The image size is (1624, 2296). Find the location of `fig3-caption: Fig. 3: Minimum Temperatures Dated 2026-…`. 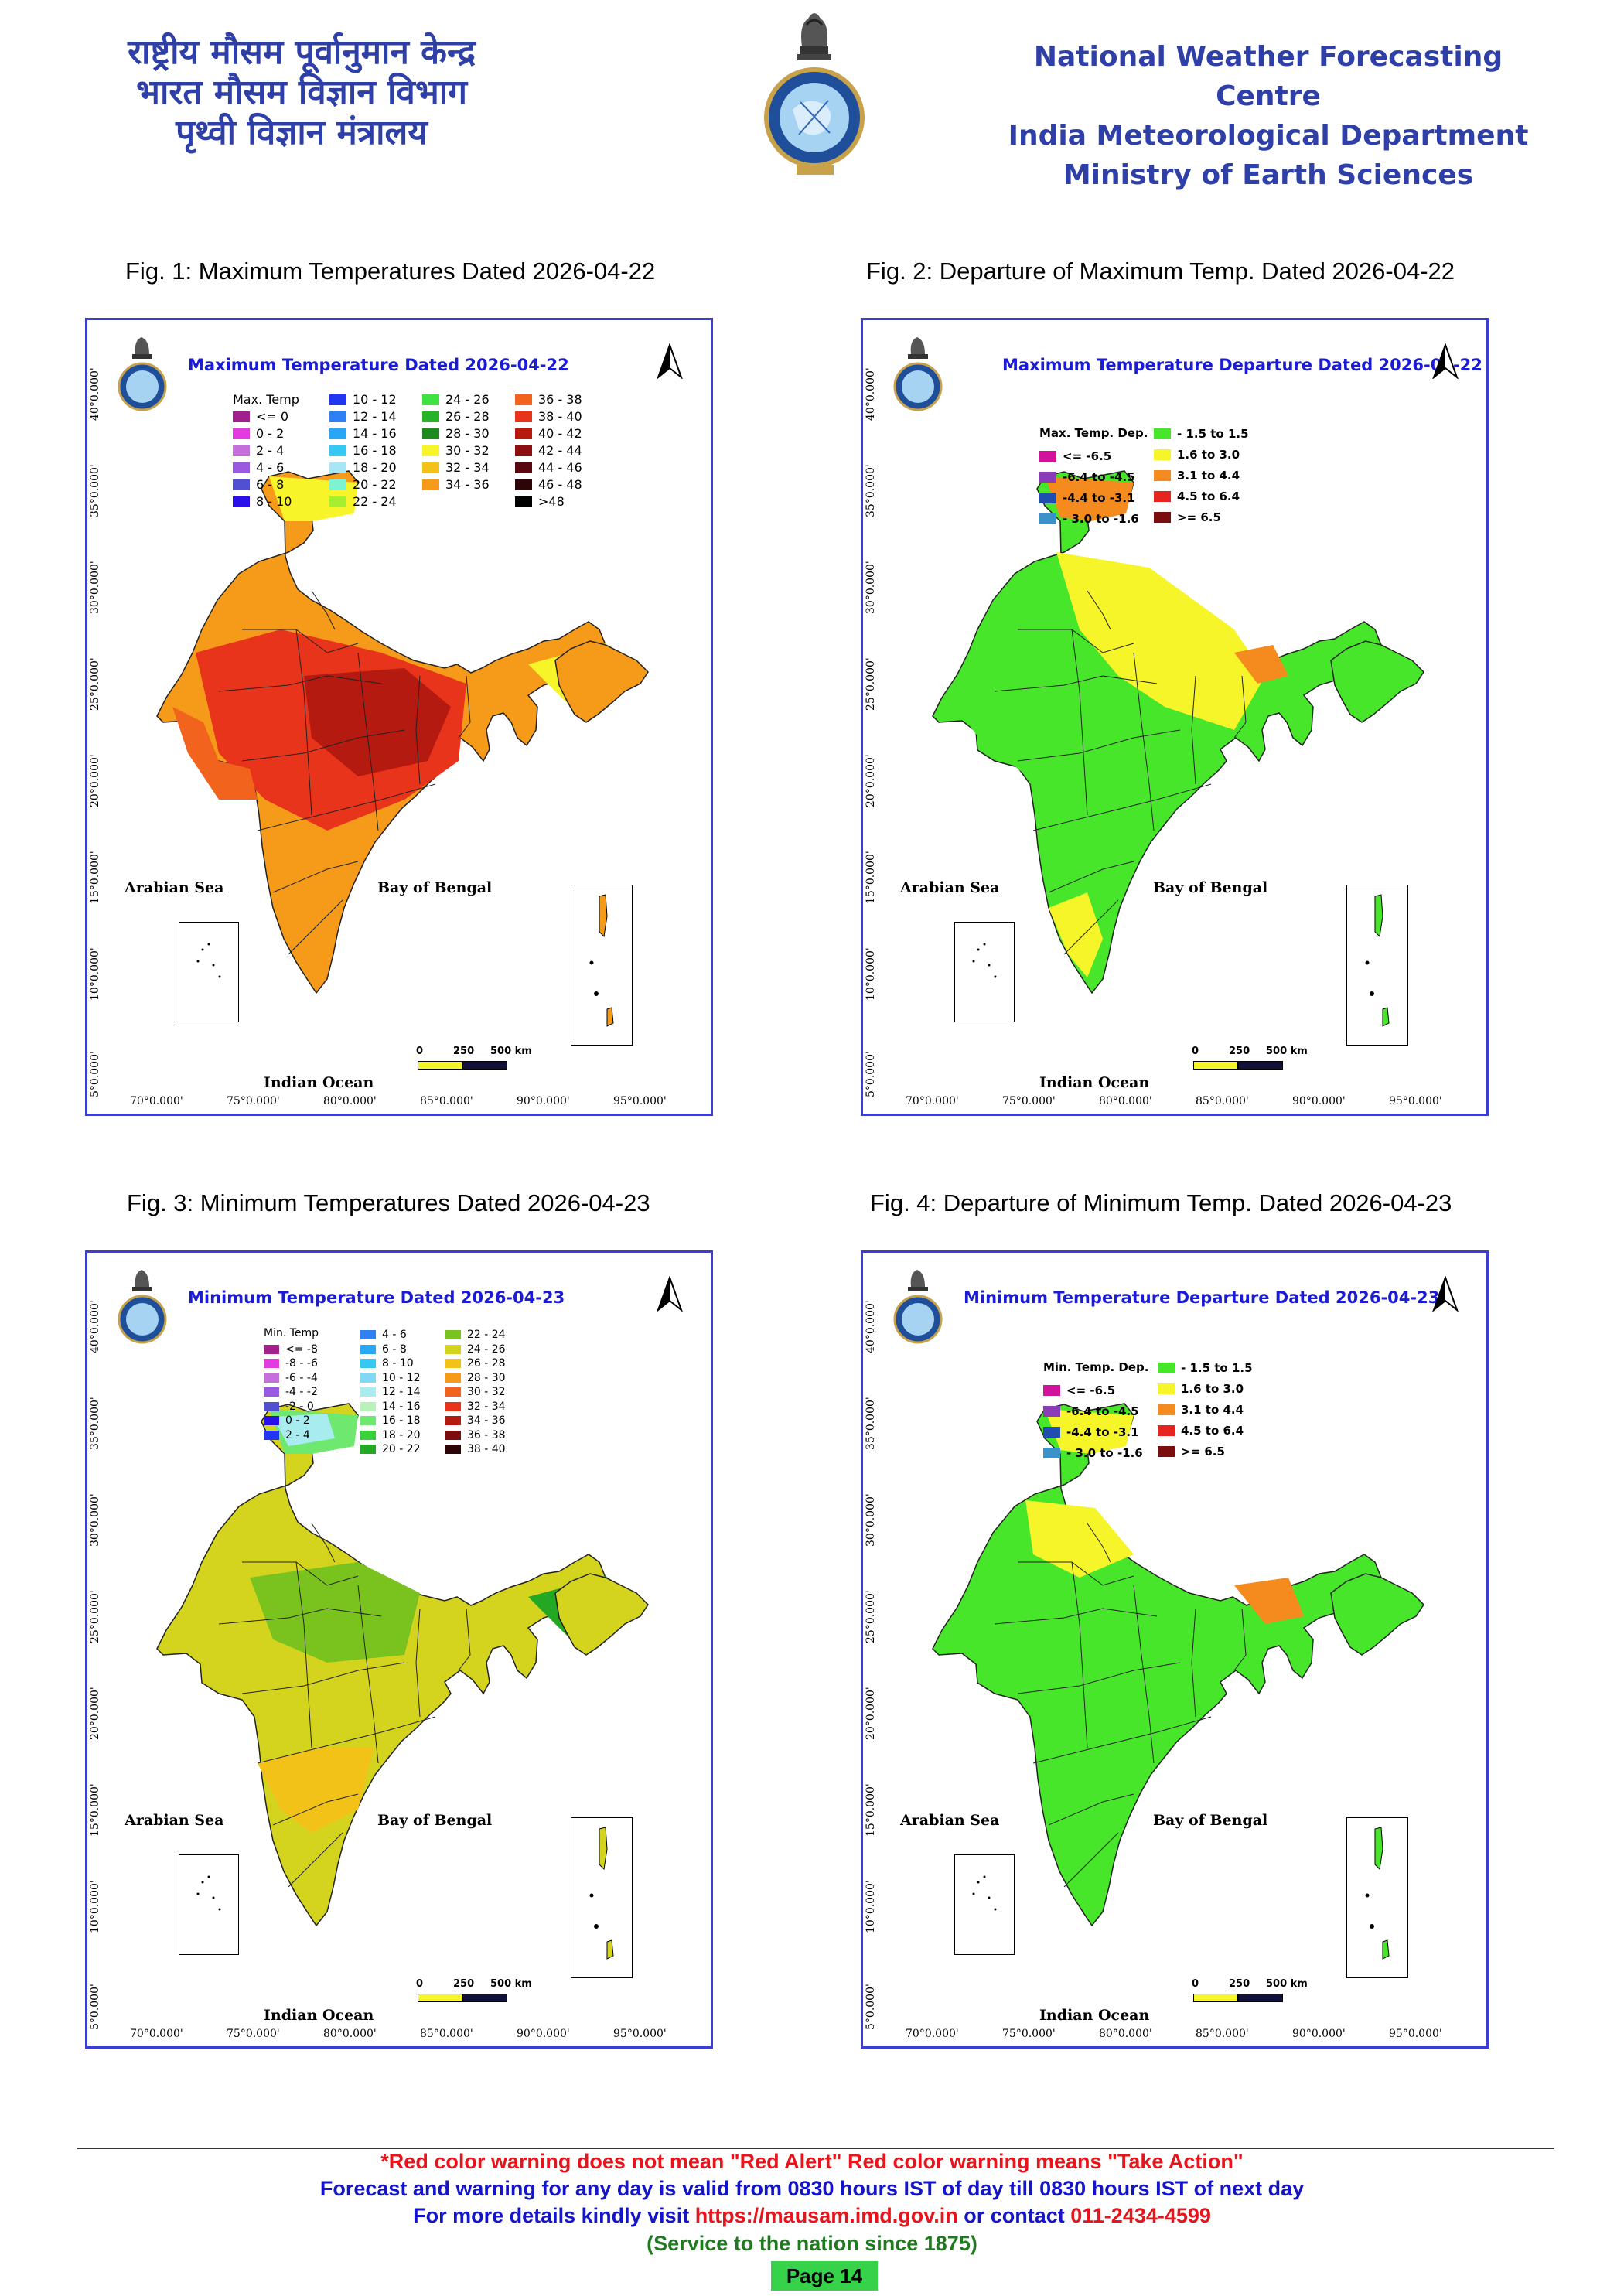

fig3-caption: Fig. 3: Minimum Temperatures Dated 2026-… is located at coordinates (388, 1202).